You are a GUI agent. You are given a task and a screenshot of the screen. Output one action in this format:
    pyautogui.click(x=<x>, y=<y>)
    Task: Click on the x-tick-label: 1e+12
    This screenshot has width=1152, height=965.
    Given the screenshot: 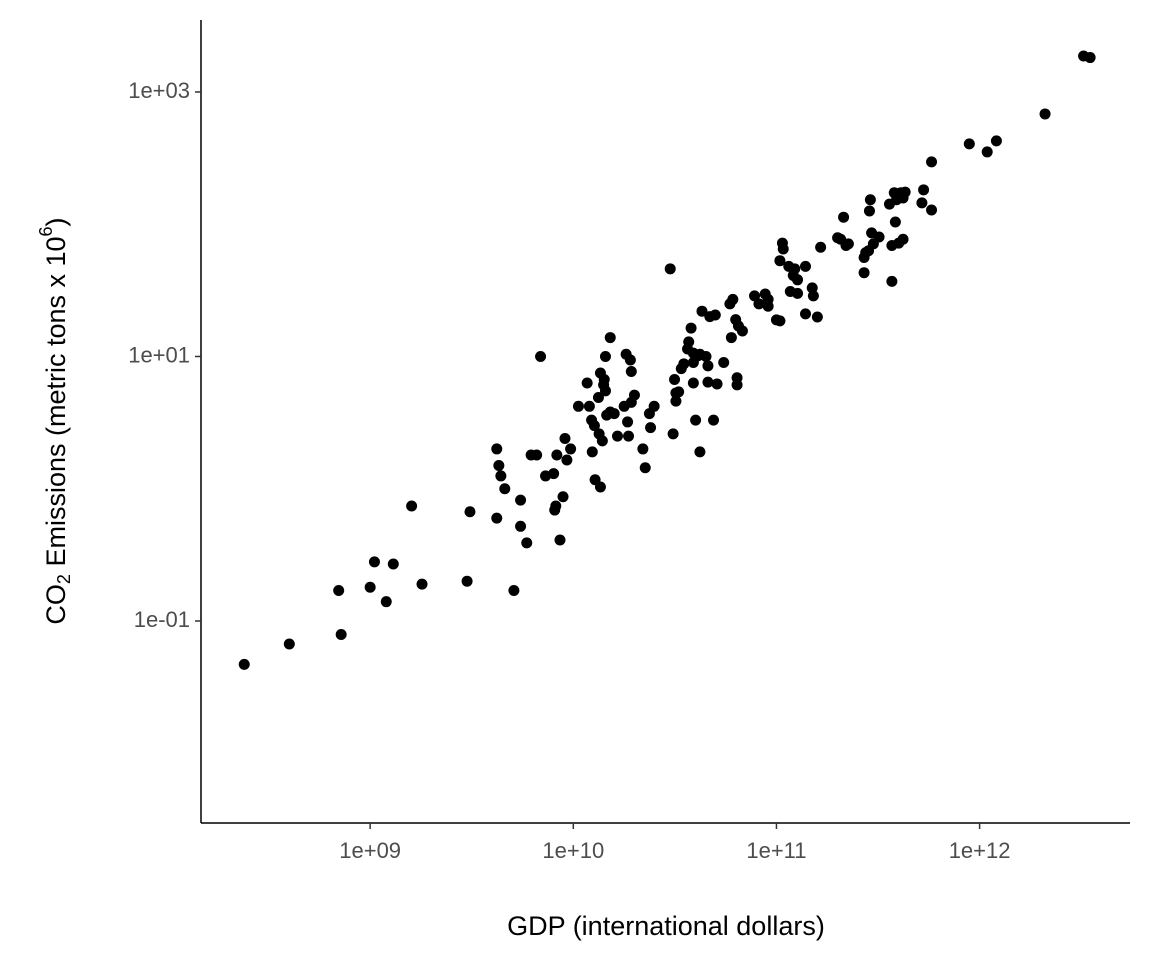 What is the action you would take?
    pyautogui.click(x=980, y=850)
    